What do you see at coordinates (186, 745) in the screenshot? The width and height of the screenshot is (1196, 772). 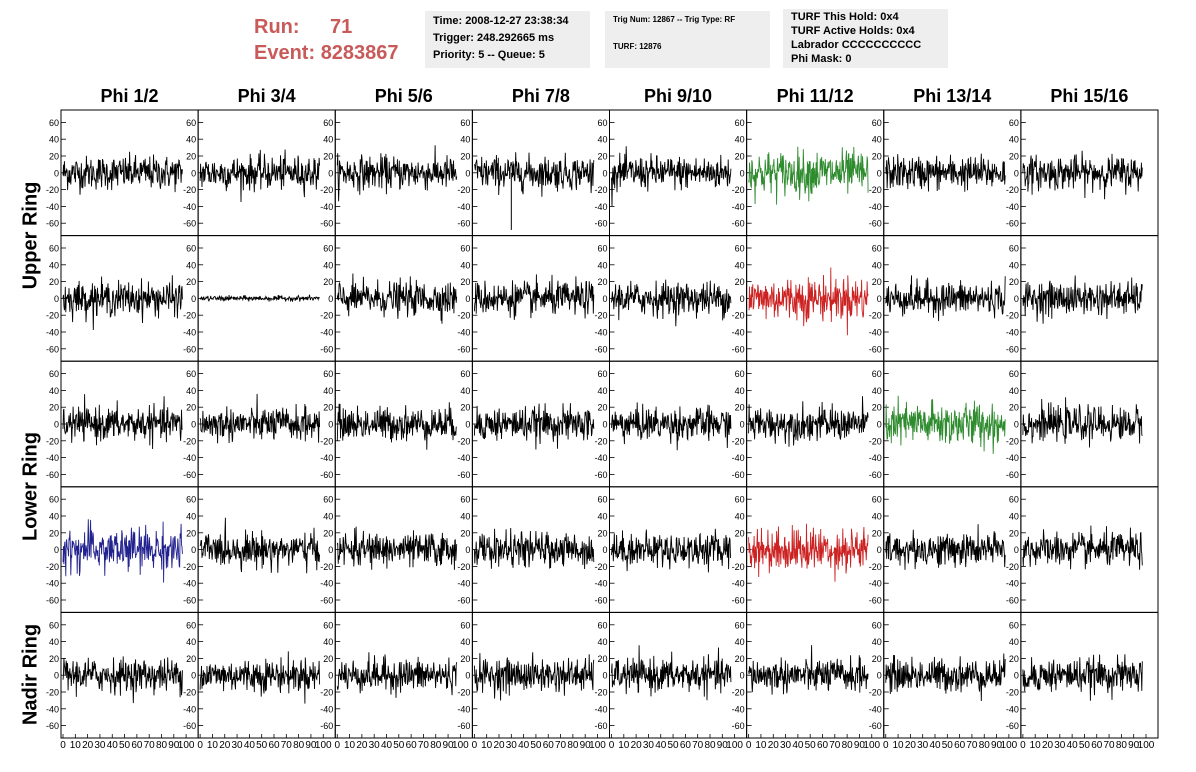 I see `x-tick-label: 100` at bounding box center [186, 745].